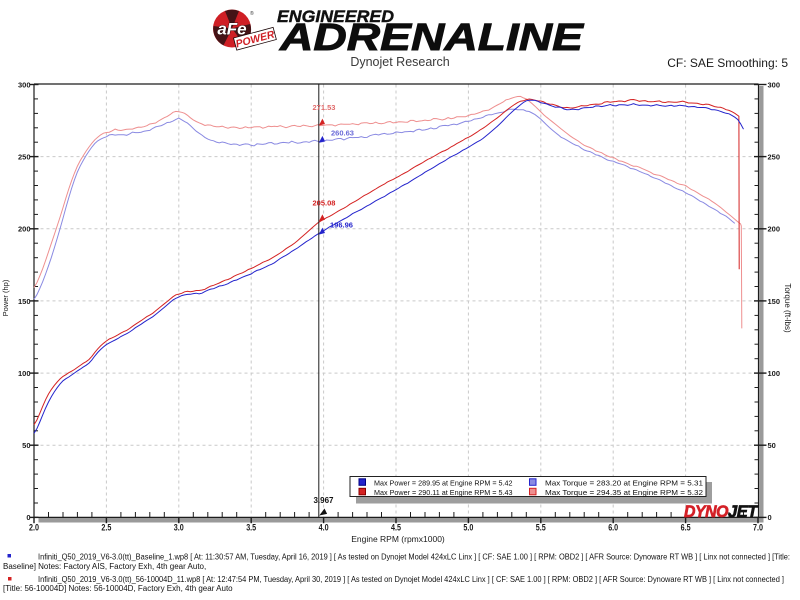  Describe the element at coordinates (341, 225) in the screenshot. I see `svg-text: 196.96` at that location.